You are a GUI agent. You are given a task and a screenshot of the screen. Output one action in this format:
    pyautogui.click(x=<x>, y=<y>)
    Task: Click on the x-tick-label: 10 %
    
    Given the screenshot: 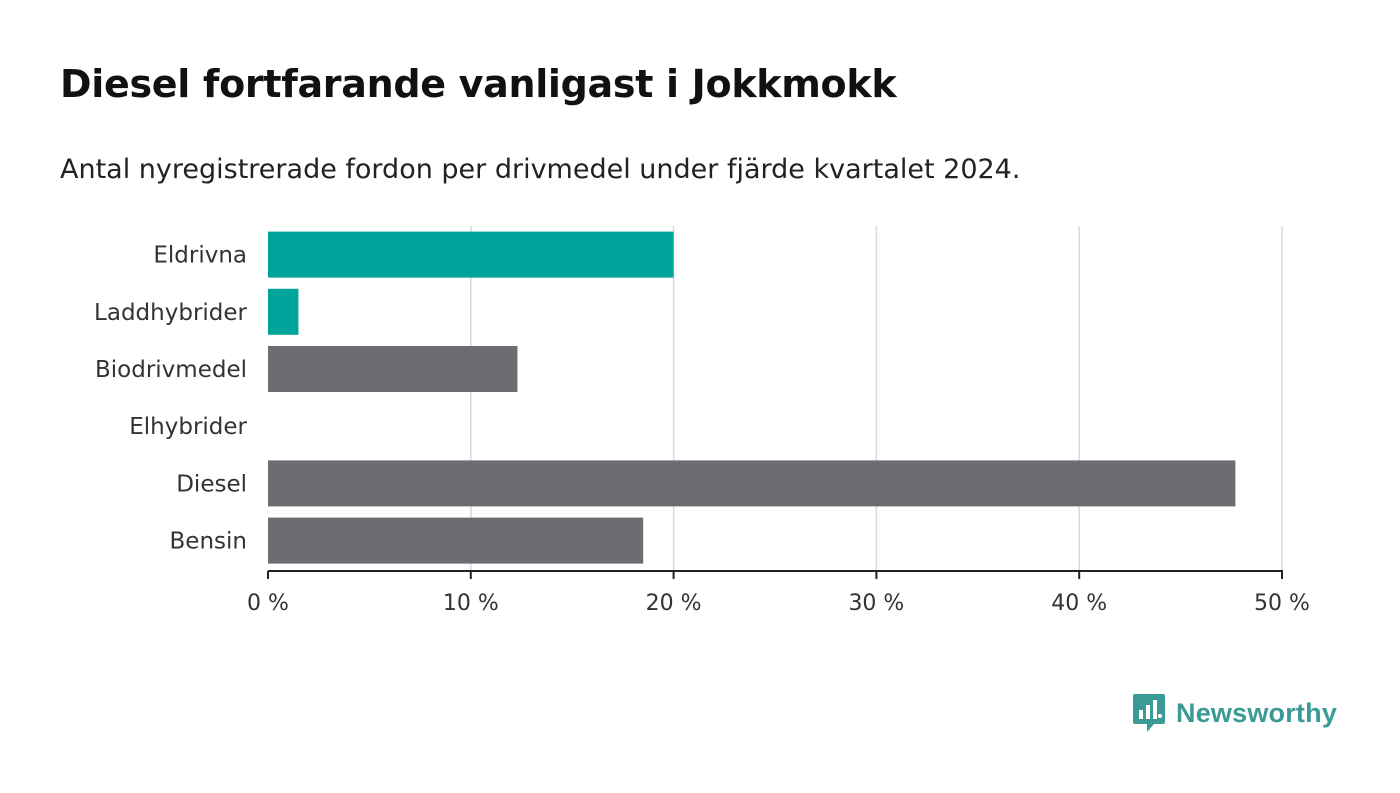 What is the action you would take?
    pyautogui.click(x=471, y=603)
    